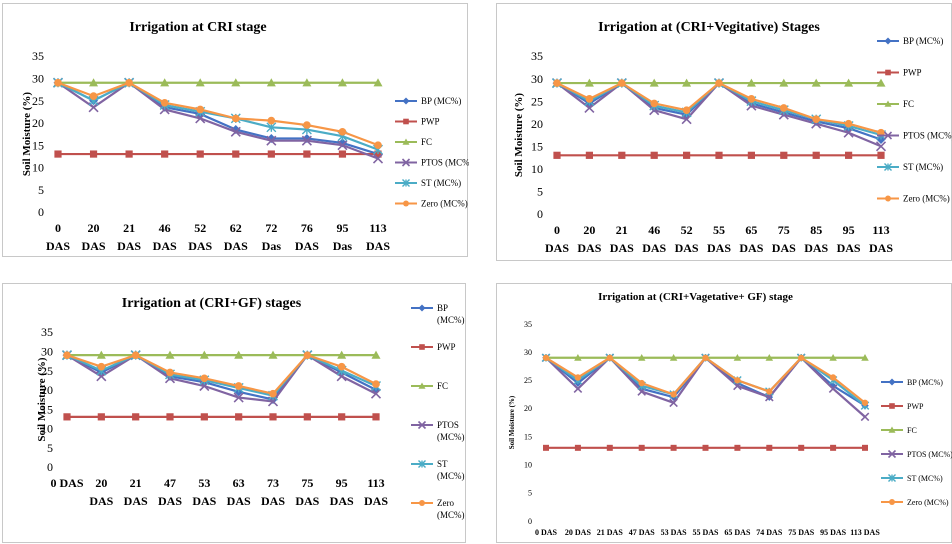 The width and height of the screenshot is (952, 544). I want to click on x-tick-label: 76 DAS, so click(307, 237).